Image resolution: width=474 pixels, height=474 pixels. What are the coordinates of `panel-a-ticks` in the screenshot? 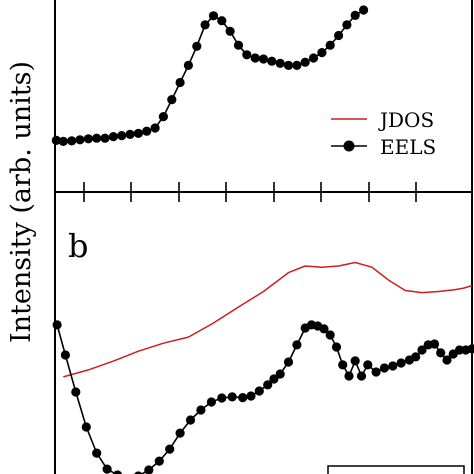 It's located at (250, 187).